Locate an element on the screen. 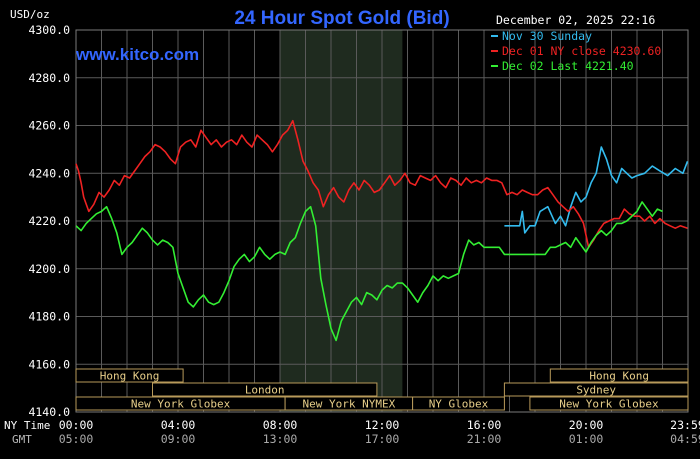 This screenshot has width=700, height=459. x-tick-label-ny: 23:59 is located at coordinates (685, 425).